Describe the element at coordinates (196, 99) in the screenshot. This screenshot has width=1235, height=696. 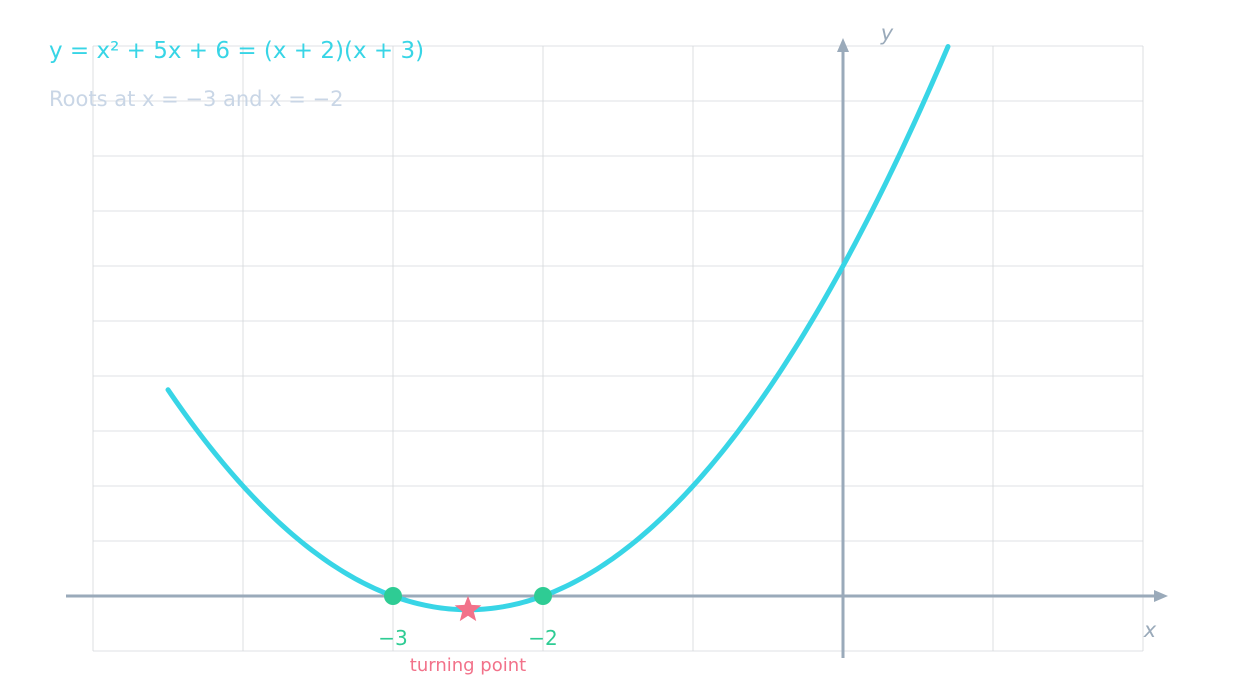
I see `chart-subtitle: Roots at x = −3 and x = −2` at that location.